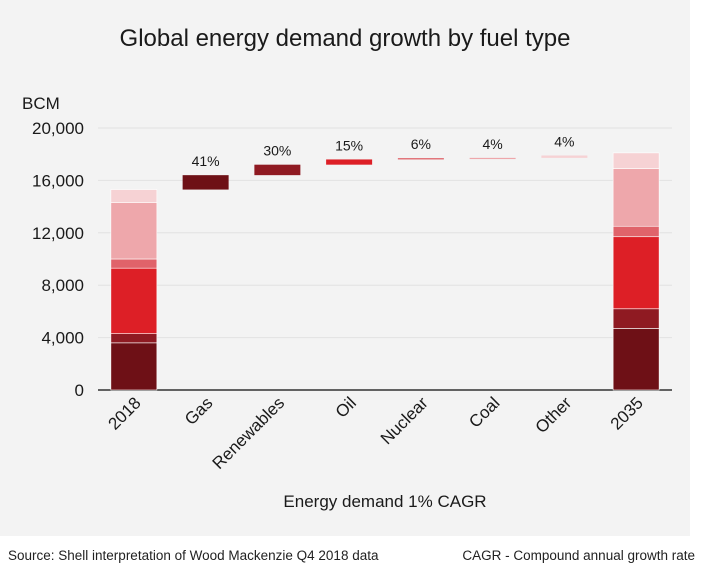  What do you see at coordinates (58, 259) in the screenshot?
I see `y-tick-labels: 0 4,000 8,000 12,000 16,000 20,000` at bounding box center [58, 259].